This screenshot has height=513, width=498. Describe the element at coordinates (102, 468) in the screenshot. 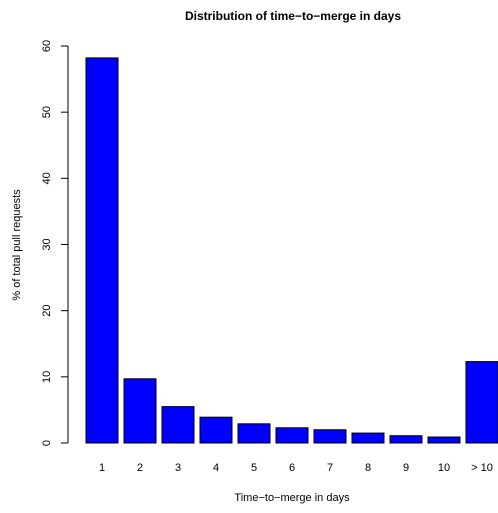

I see `x-tick-label: 1` at that location.